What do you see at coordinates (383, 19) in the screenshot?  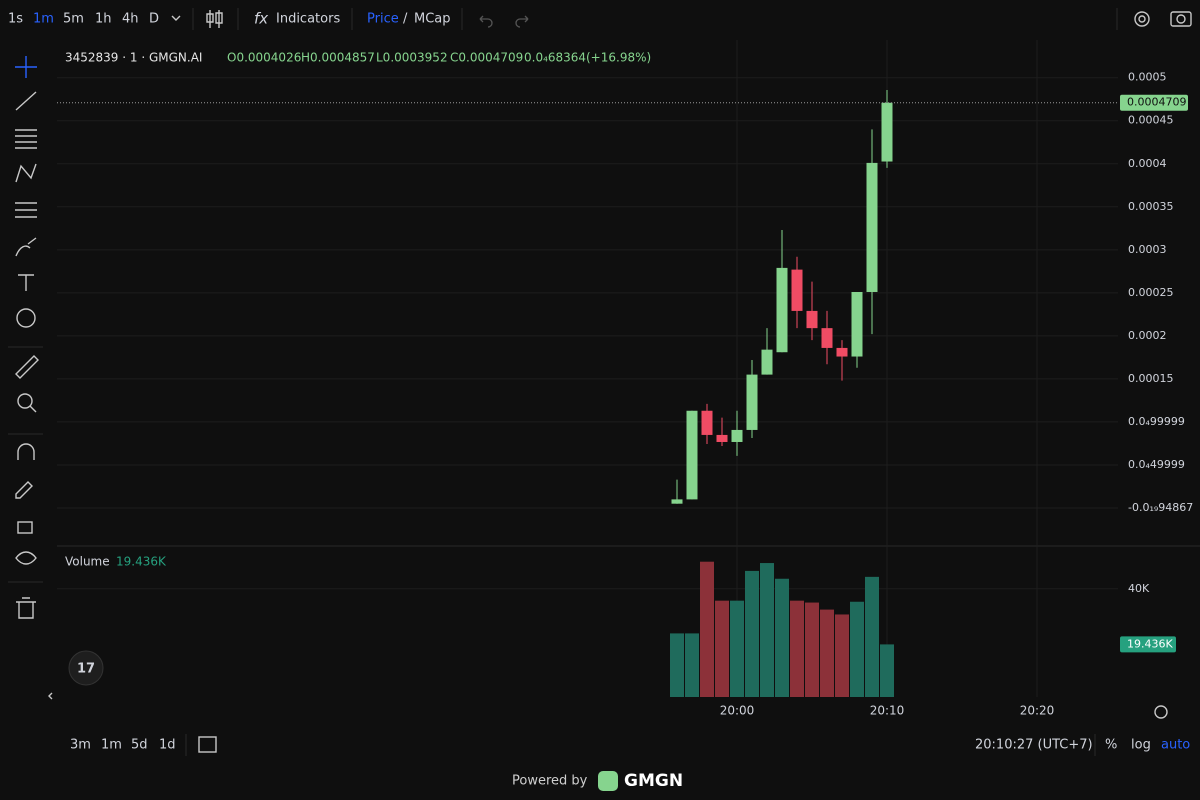 I see `price-toggle: Price` at bounding box center [383, 19].